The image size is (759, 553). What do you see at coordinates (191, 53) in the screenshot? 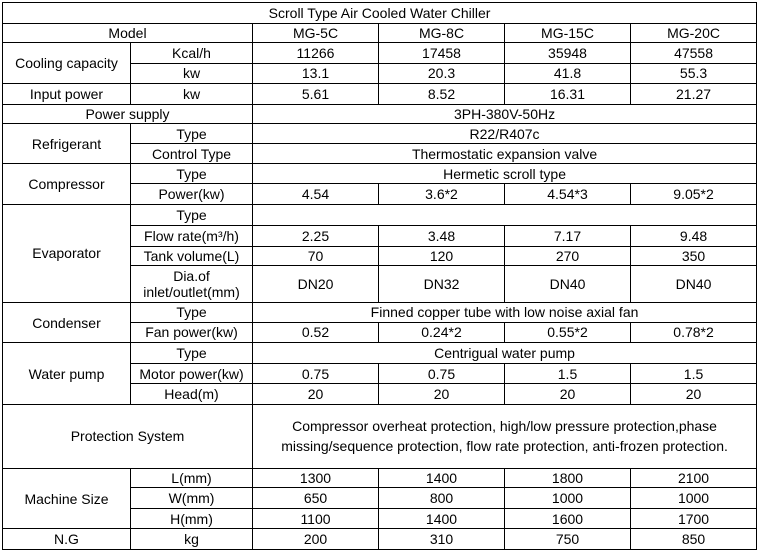
I see `cooling-kcal-unit: Kcal/h` at bounding box center [191, 53].